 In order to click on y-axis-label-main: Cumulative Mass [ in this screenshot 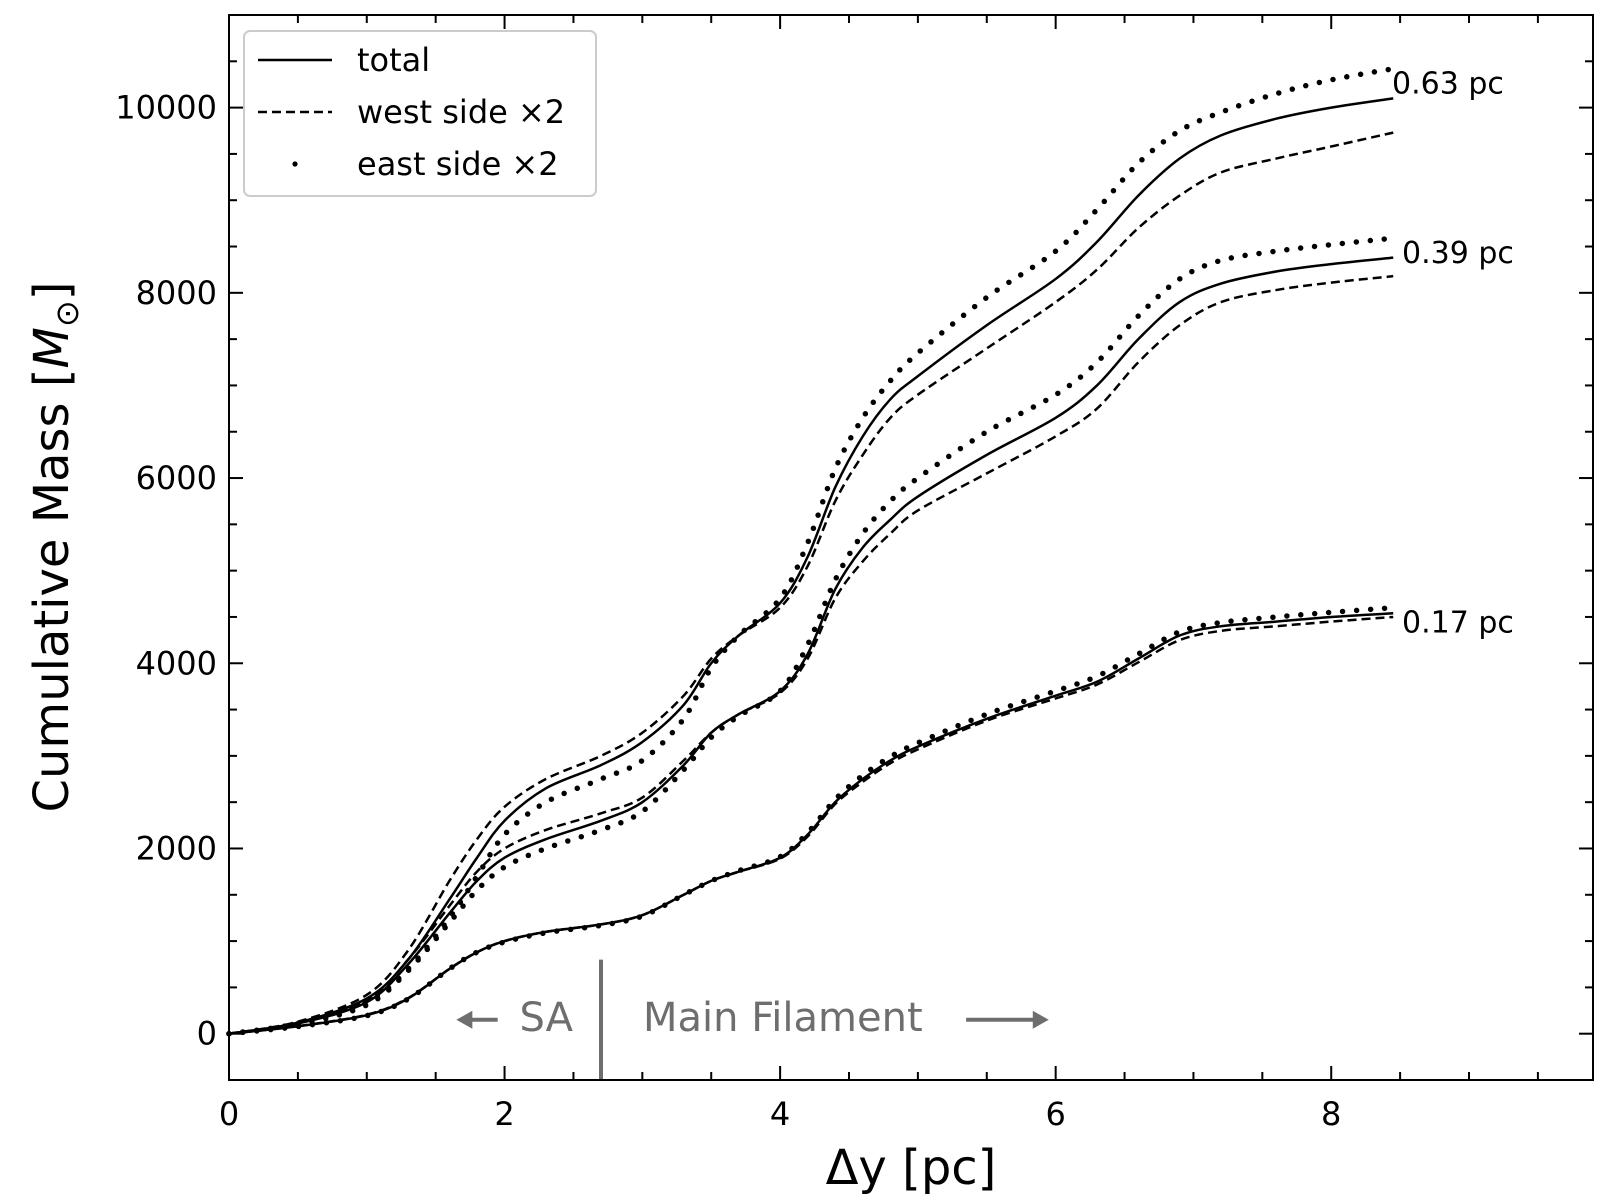, I will do `click(52, 590)`.